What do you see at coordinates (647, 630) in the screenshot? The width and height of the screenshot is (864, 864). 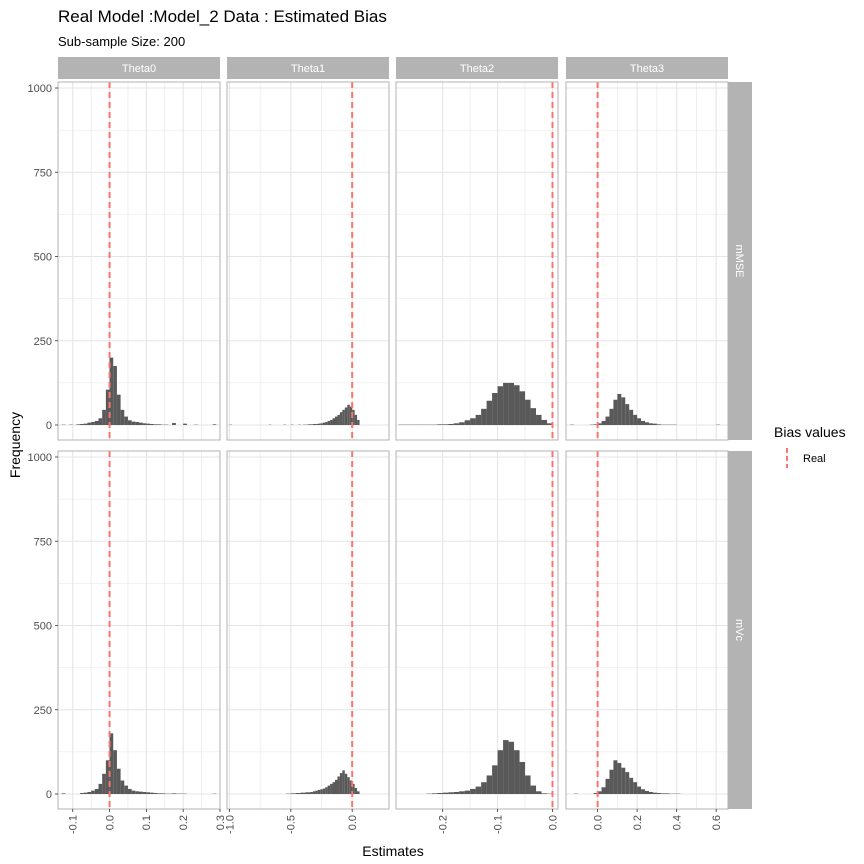 I see `panel-mVc-Theta3` at bounding box center [647, 630].